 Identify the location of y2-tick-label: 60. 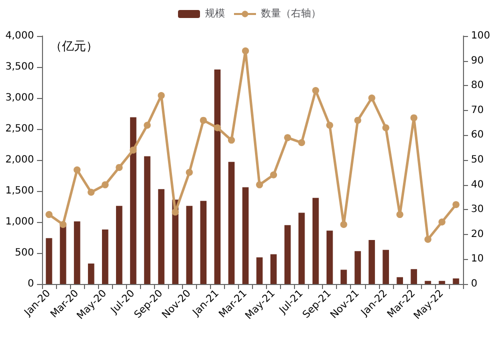
(477, 135).